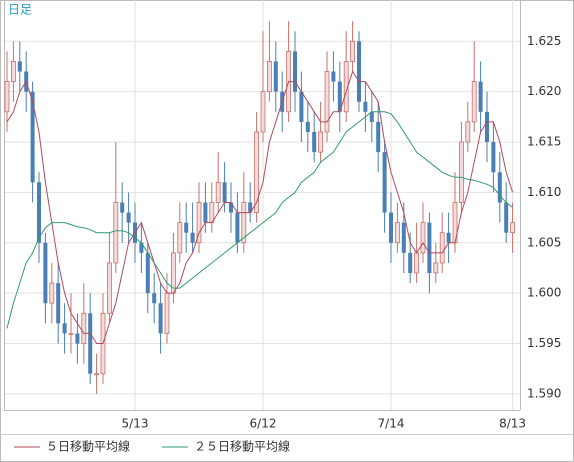 Image resolution: width=574 pixels, height=462 pixels. I want to click on y-tick-label: 1.600, so click(544, 293).